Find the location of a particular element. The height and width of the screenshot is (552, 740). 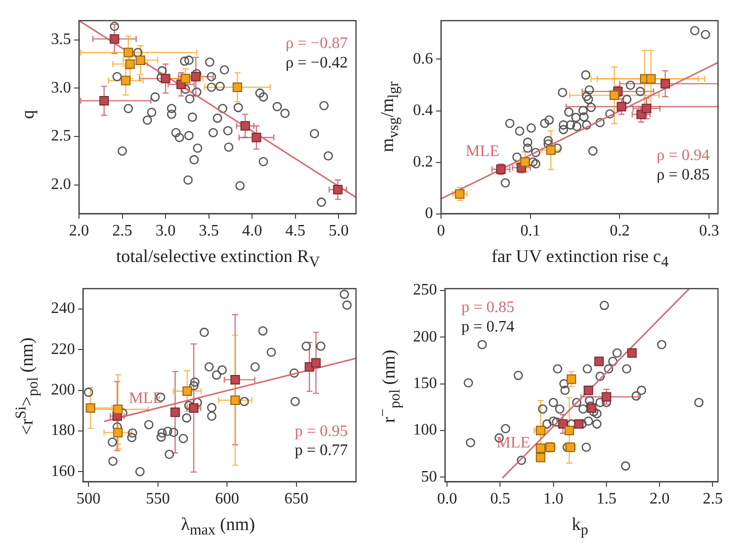

x-tick-label: 600 is located at coordinates (227, 499).